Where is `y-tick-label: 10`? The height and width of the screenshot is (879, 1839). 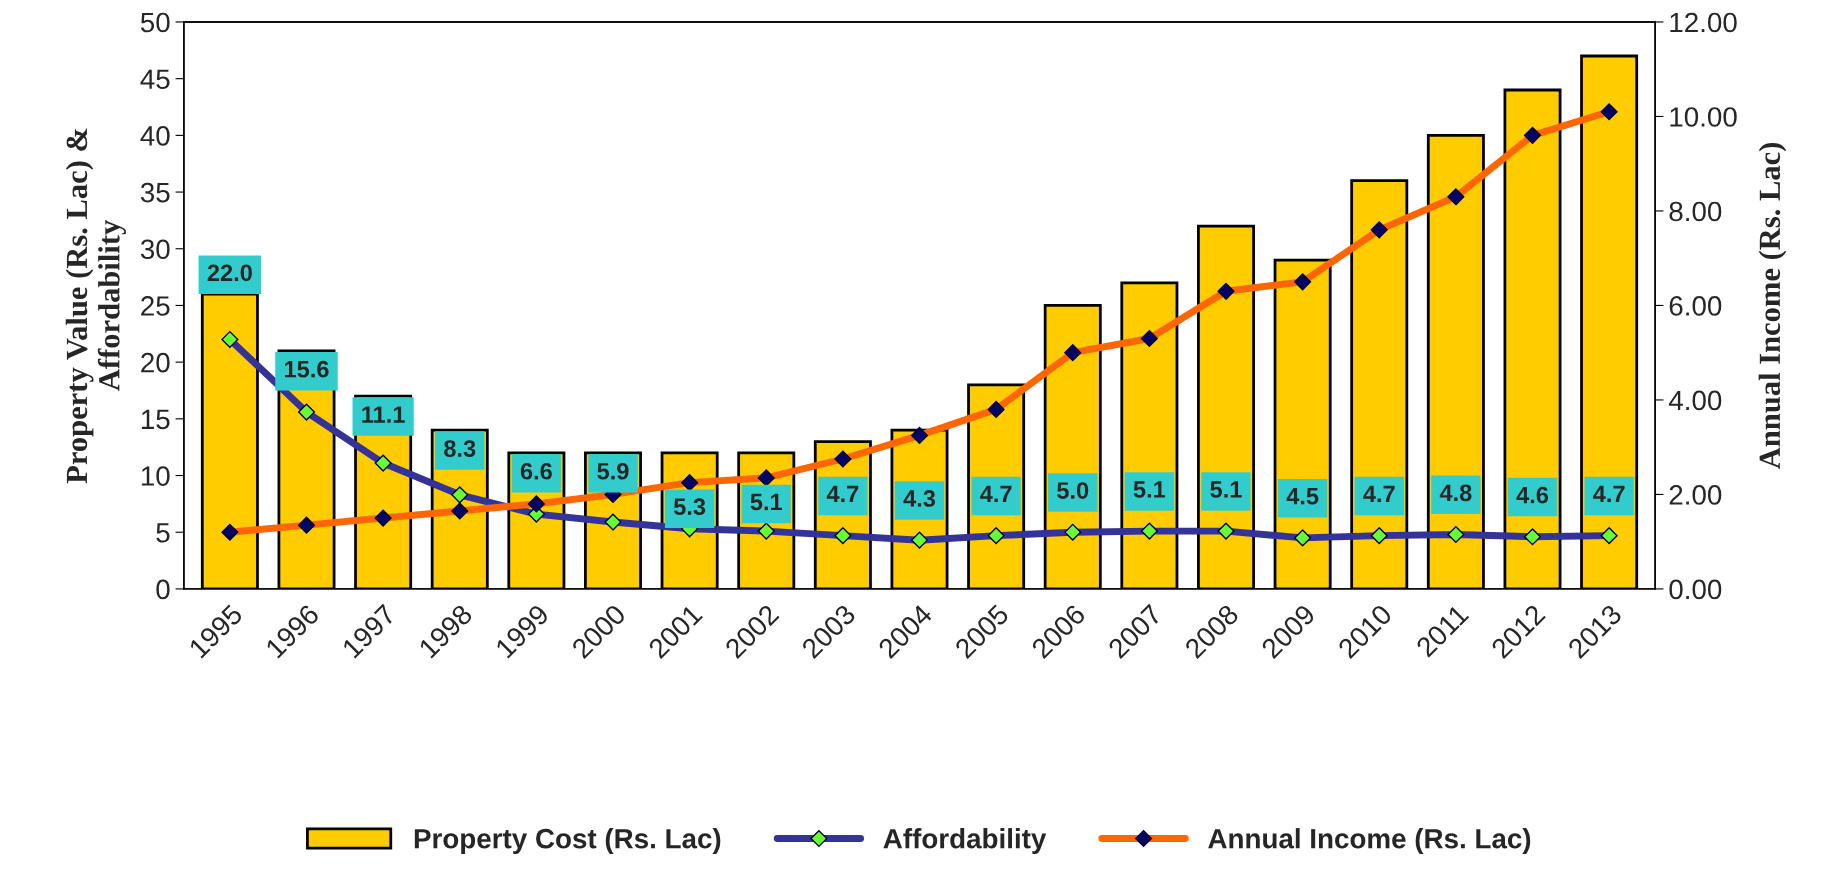
y-tick-label: 10 is located at coordinates (155, 476).